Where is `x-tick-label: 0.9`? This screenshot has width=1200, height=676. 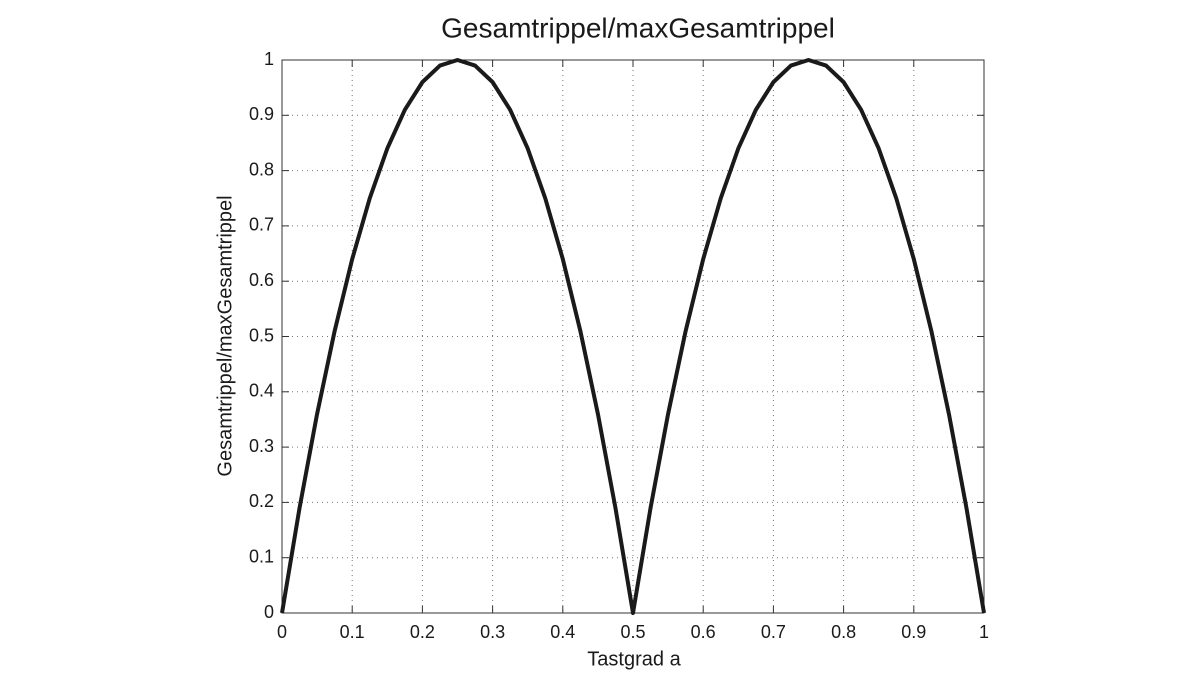
x-tick-label: 0.9 is located at coordinates (913, 632).